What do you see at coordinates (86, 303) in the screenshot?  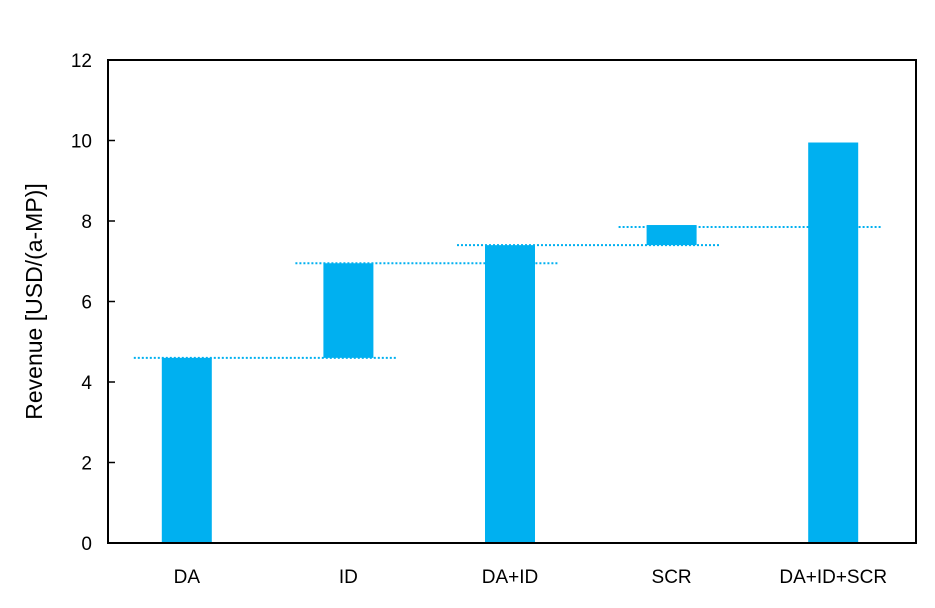 I see `y-tick-label: 6` at bounding box center [86, 303].